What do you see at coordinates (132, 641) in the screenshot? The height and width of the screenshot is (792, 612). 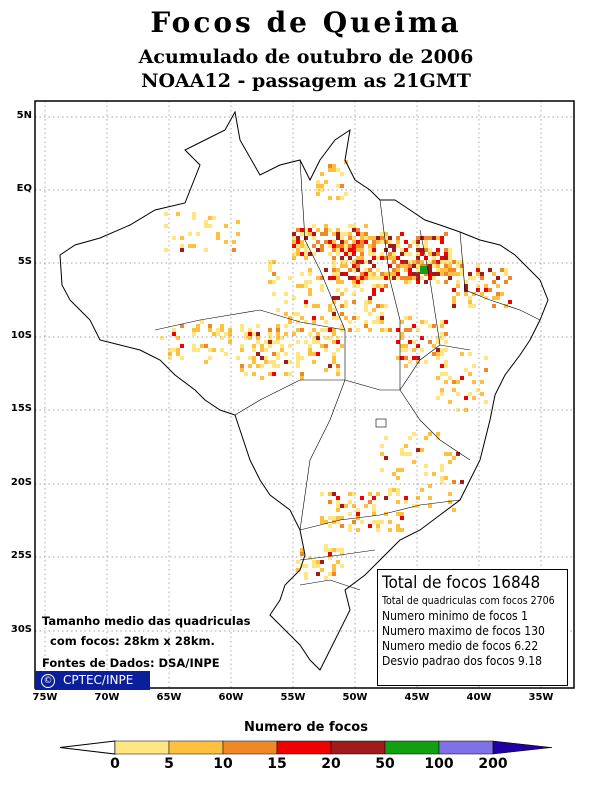 I see `note-grid-dimensions: com focos: 28km x 28km.` at bounding box center [132, 641].